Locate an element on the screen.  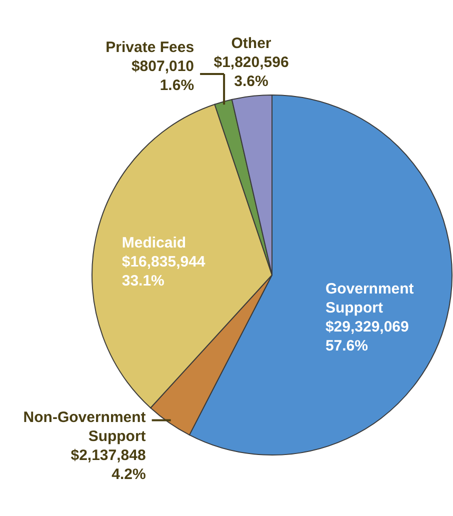
data-label: $29,329,069 57.6% is located at coordinates (367, 336).